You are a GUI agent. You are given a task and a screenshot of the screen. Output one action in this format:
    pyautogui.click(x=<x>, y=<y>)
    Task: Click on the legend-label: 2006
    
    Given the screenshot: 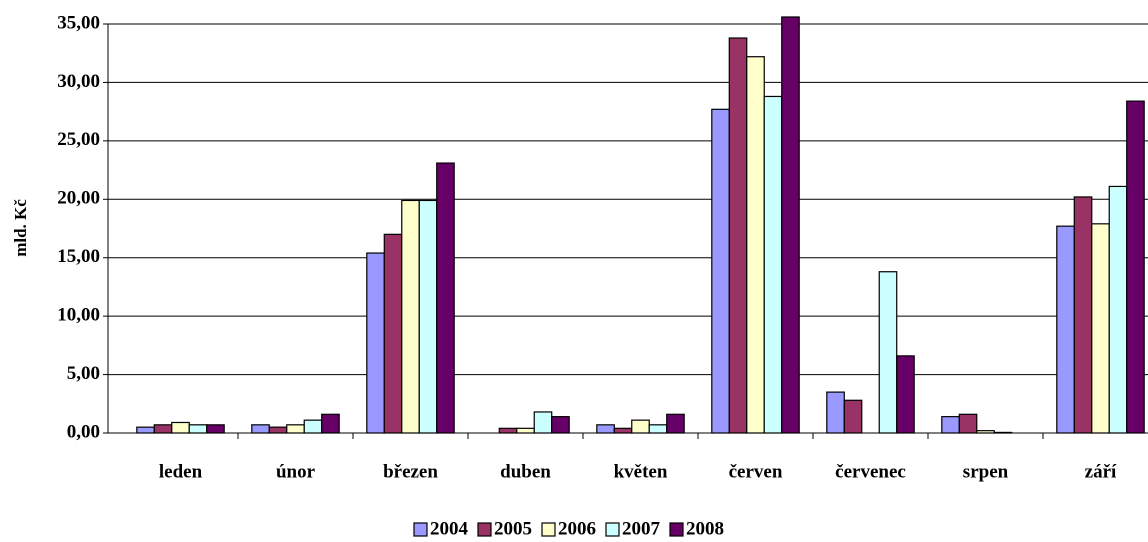 What is the action you would take?
    pyautogui.click(x=577, y=528)
    